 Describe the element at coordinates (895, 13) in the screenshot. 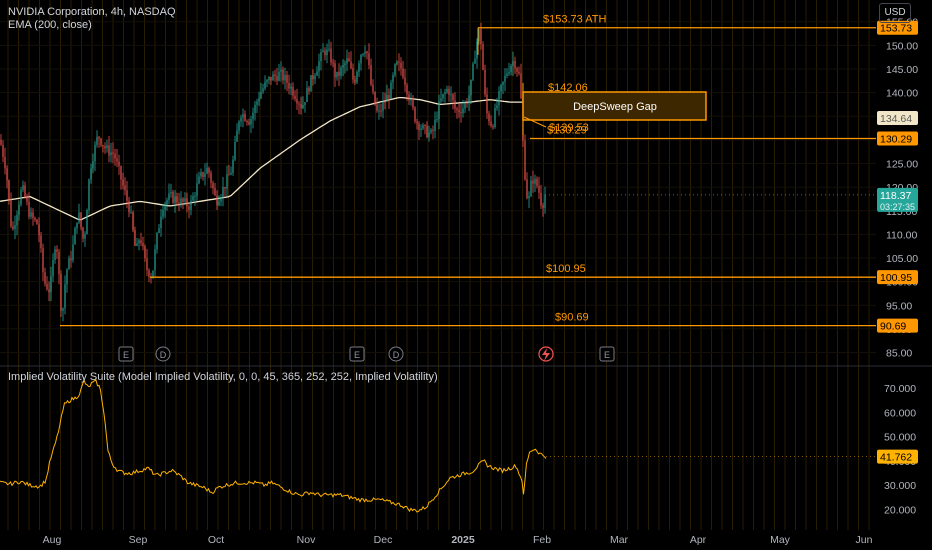

I see `currency-button: USD` at that location.